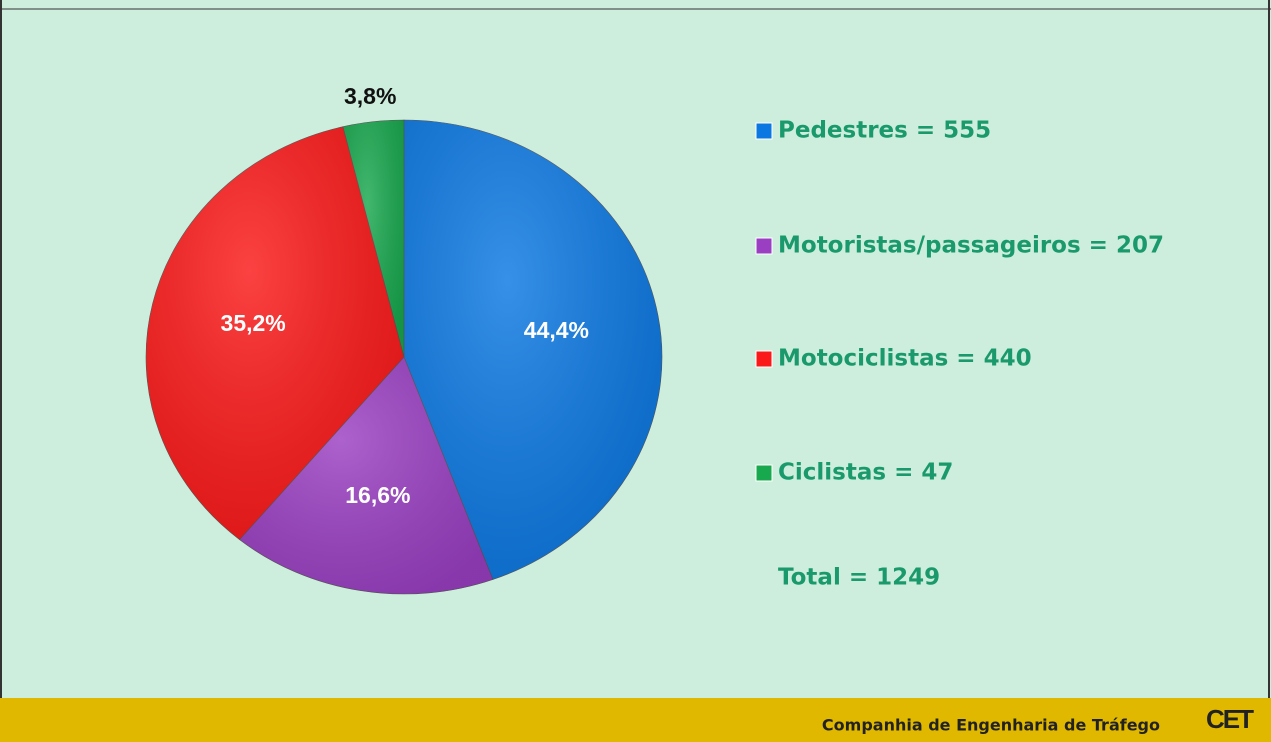 The image size is (1271, 742). What do you see at coordinates (1230, 719) in the screenshot?
I see `logo: CET` at bounding box center [1230, 719].